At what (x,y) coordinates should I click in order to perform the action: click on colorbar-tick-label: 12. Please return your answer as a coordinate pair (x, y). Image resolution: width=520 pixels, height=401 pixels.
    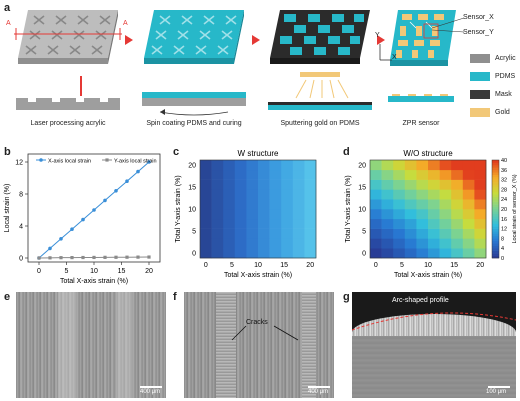
    Looking at the image, I should click on (504, 230).